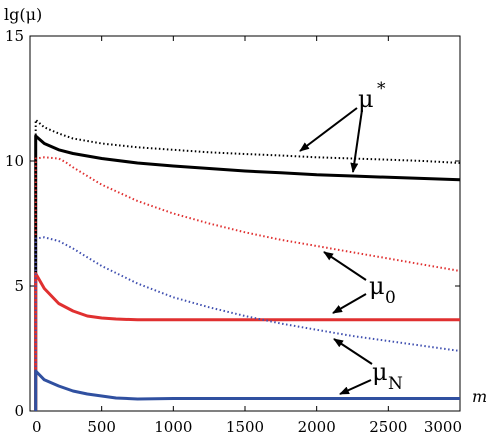  Describe the element at coordinates (366, 99) in the screenshot. I see `annotation-mu-star-label: μ` at that location.